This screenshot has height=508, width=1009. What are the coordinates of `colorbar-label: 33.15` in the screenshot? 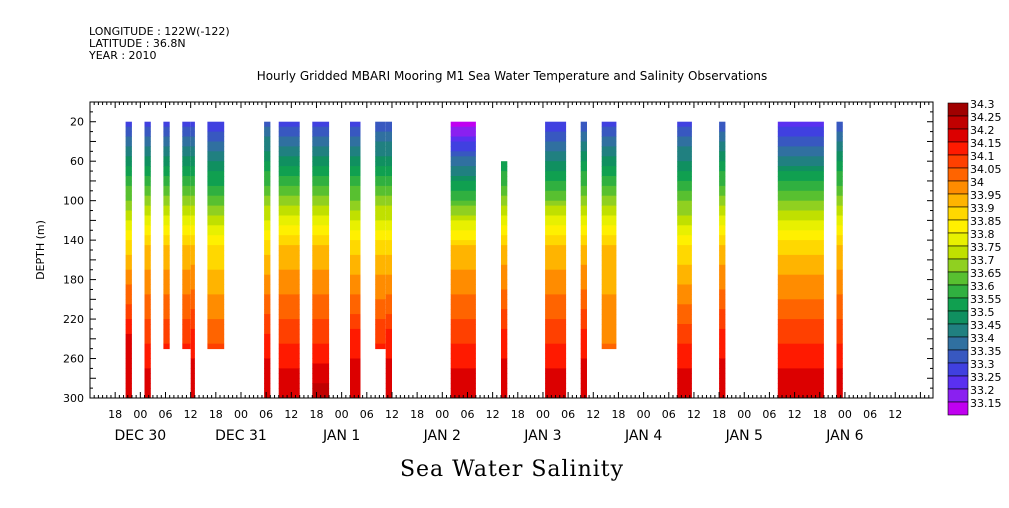 It's located at (986, 403).